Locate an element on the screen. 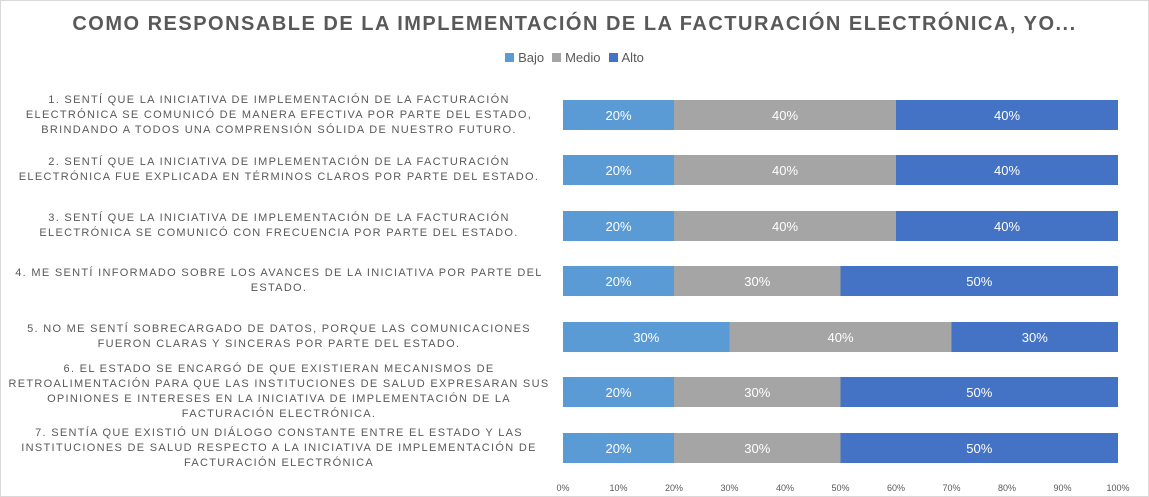 The image size is (1149, 497). x-tick-label: 20% is located at coordinates (674, 488).